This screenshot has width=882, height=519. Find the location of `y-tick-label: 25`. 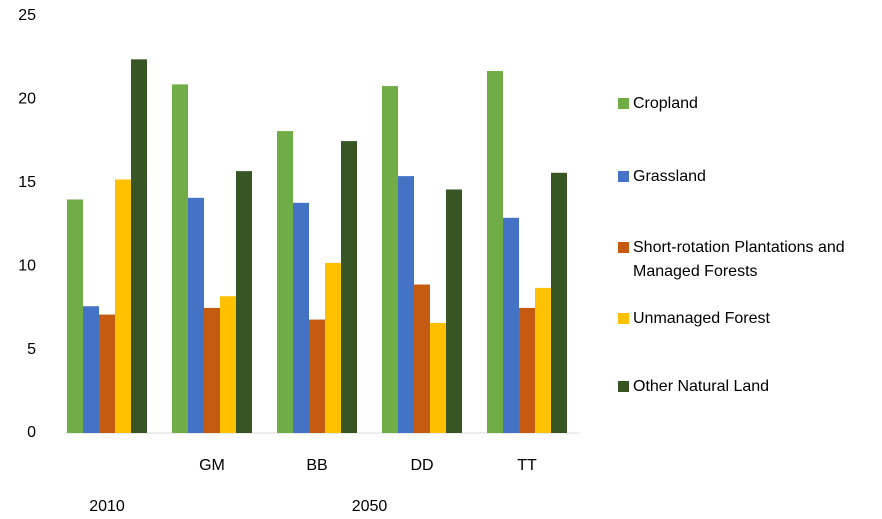

y-tick-label: 25 is located at coordinates (27, 15).